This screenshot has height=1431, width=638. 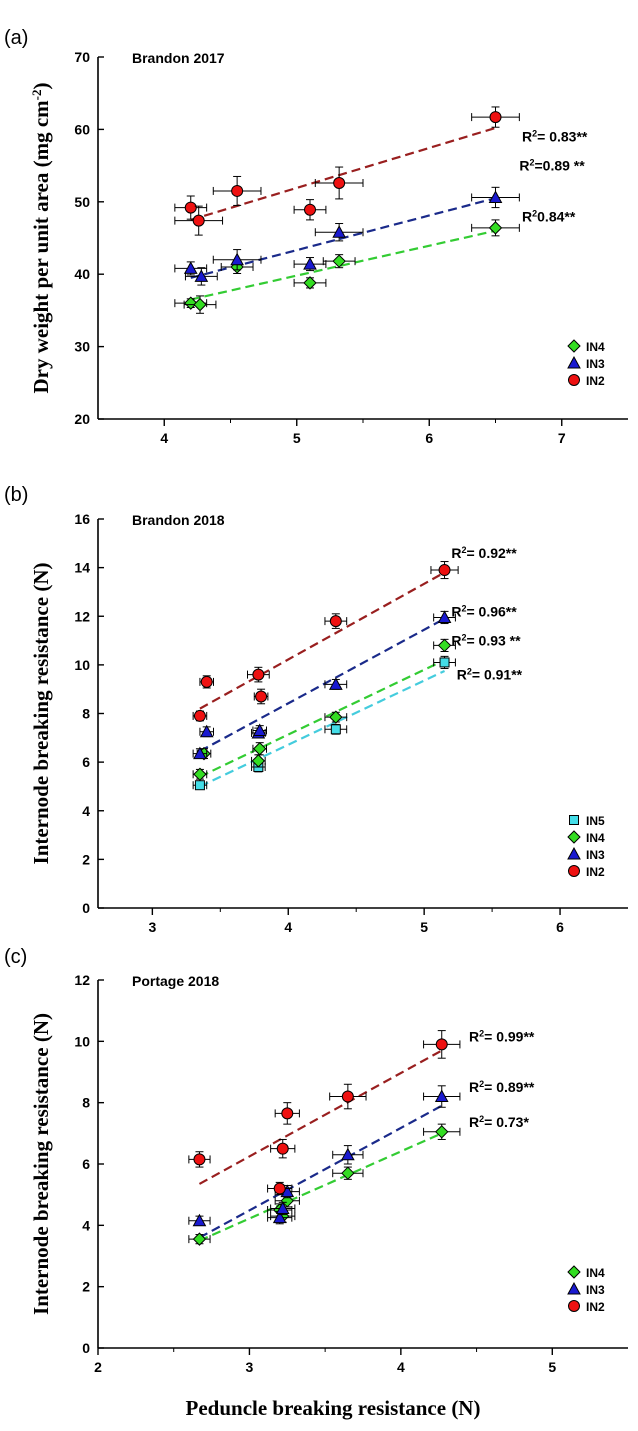 I want to click on fit-line-in4, so click(x=321, y=1187).